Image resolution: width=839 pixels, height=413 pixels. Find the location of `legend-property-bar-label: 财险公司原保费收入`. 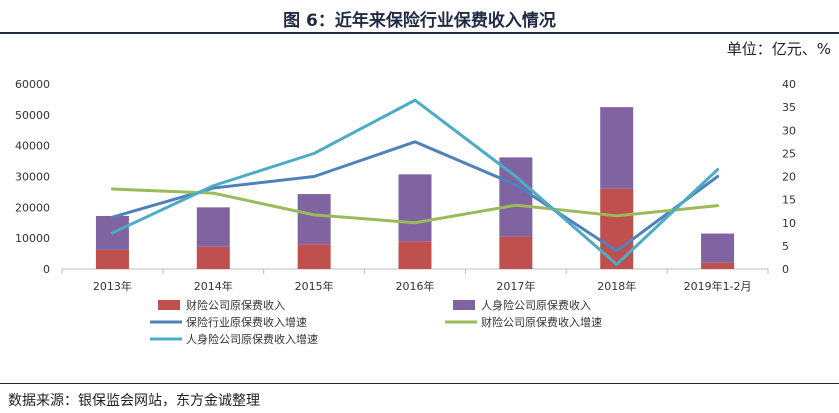

legend-property-bar-label: 财险公司原保费收入 is located at coordinates (235, 305).